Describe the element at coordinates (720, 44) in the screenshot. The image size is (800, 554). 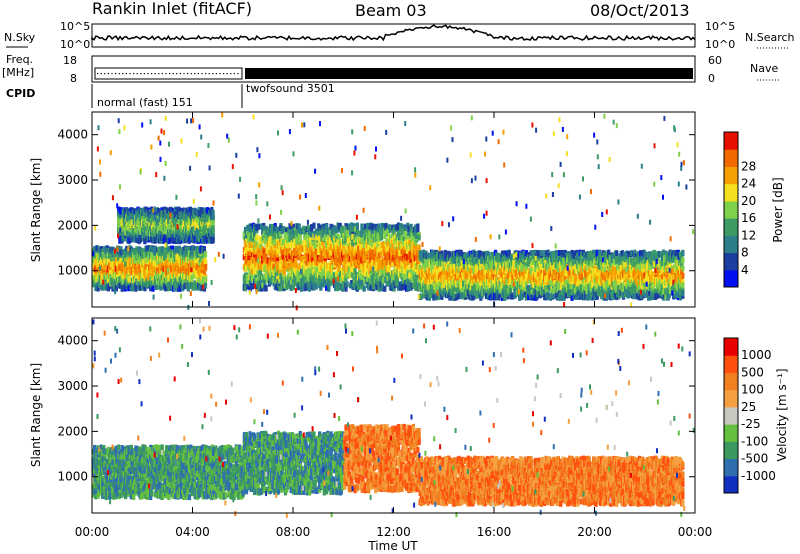
I see `nsearch-tick-low: 10^0` at that location.